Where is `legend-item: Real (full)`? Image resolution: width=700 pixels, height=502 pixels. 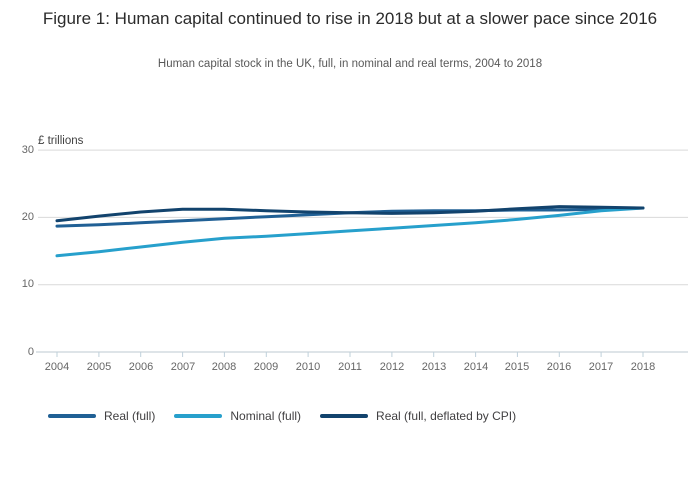
legend-item: Real (full) is located at coordinates (101, 416).